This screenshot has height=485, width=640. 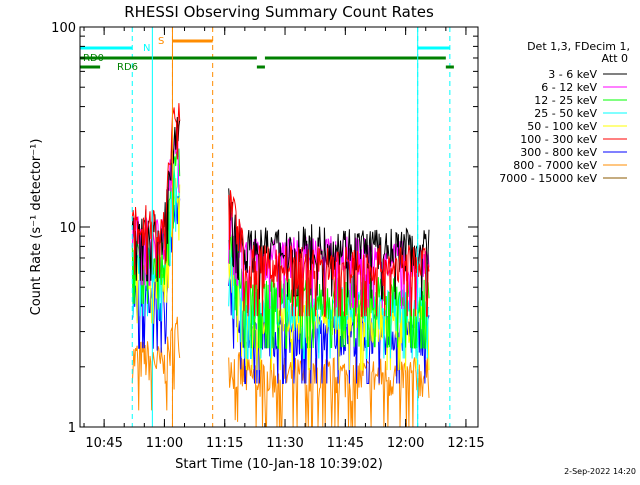 I want to click on y-tick-label: 100, so click(x=63, y=28).